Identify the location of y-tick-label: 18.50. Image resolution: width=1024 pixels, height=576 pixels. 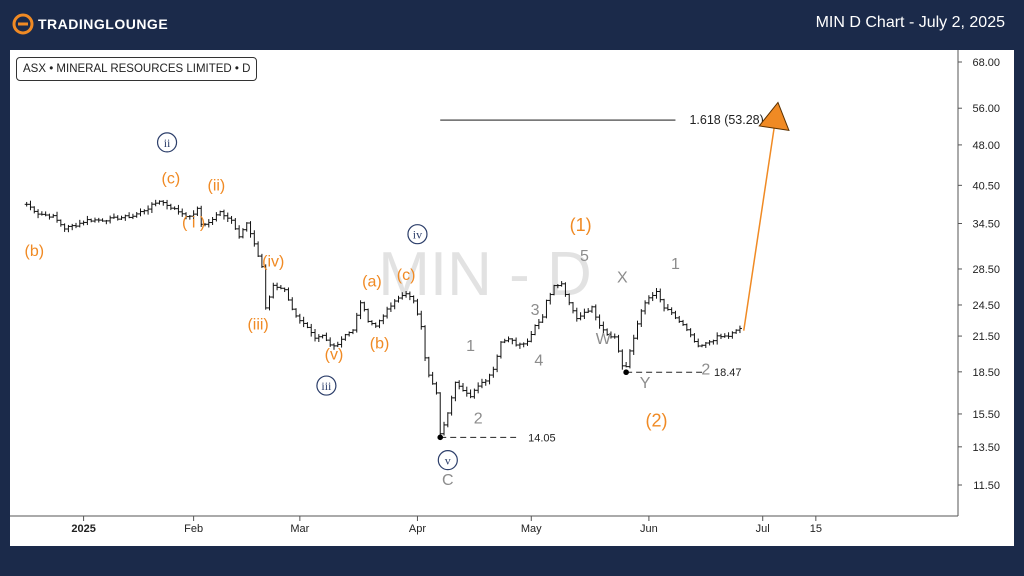
(986, 373).